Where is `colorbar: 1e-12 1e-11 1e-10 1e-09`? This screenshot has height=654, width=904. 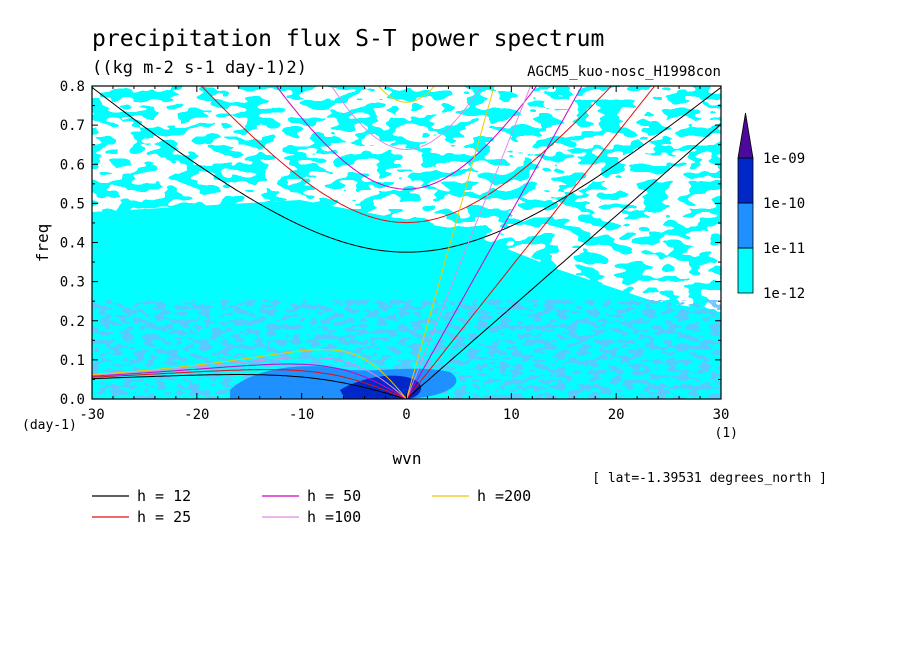
colorbar: 1e-12 1e-11 1e-10 1e-09 is located at coordinates (771, 207).